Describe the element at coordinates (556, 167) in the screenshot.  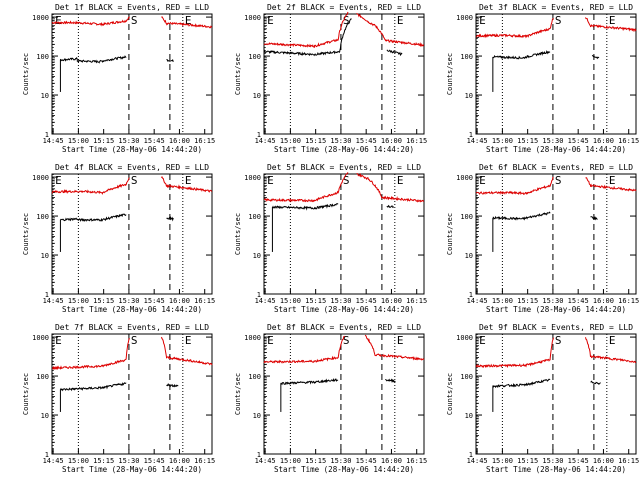
I see `panel-title: Det 6f BLACK = Events, RED = LLD` at that location.